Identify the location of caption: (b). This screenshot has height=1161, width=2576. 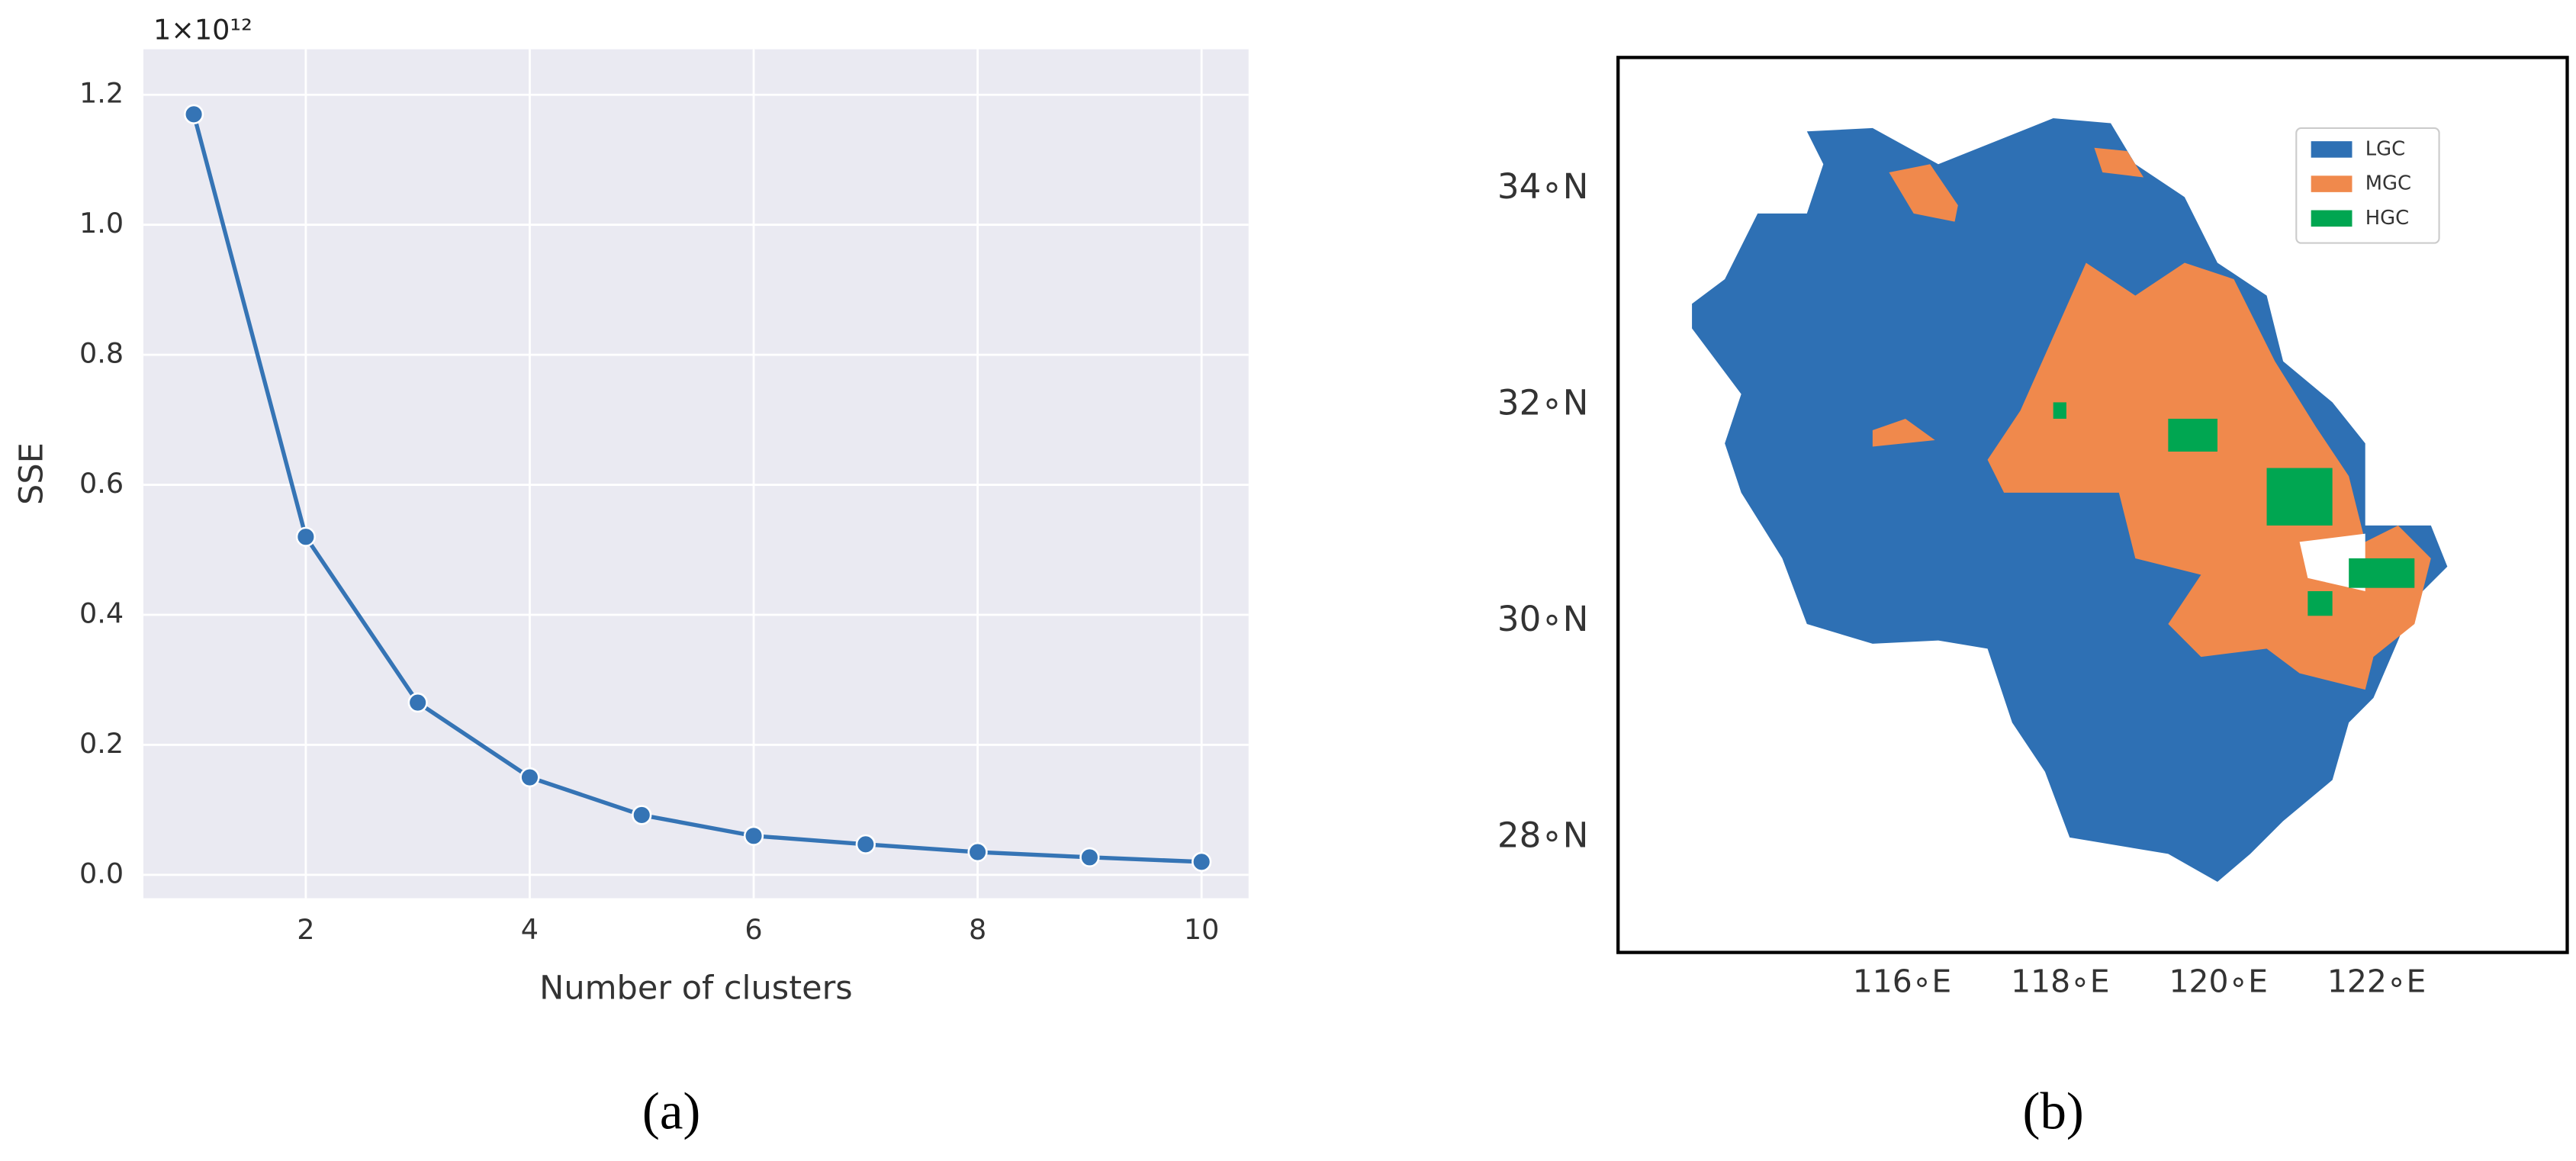
(2053, 1111).